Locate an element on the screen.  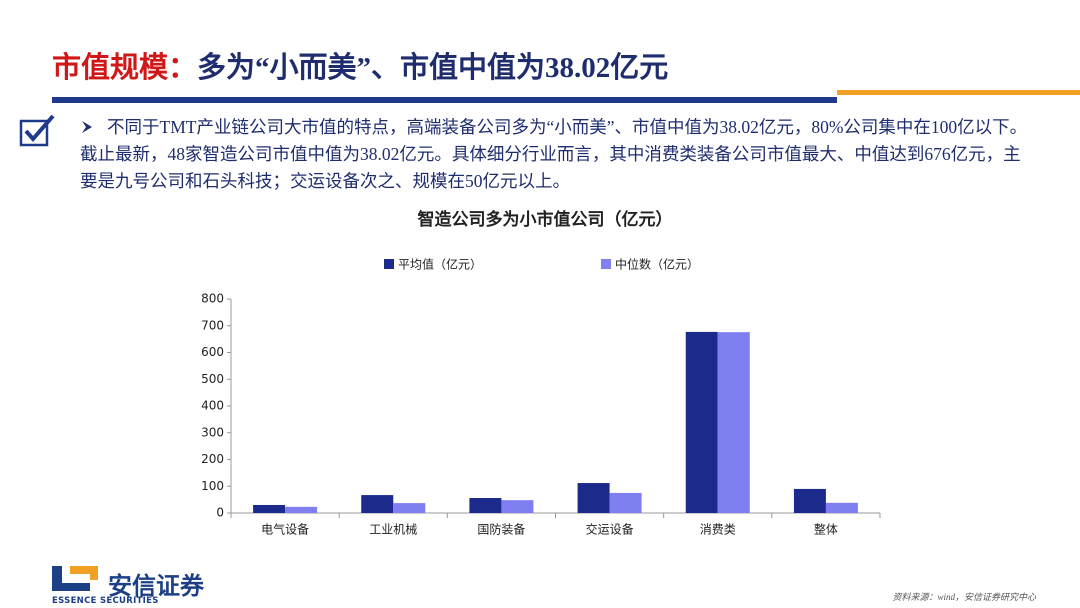
y-tick-label: 800 is located at coordinates (212, 299).